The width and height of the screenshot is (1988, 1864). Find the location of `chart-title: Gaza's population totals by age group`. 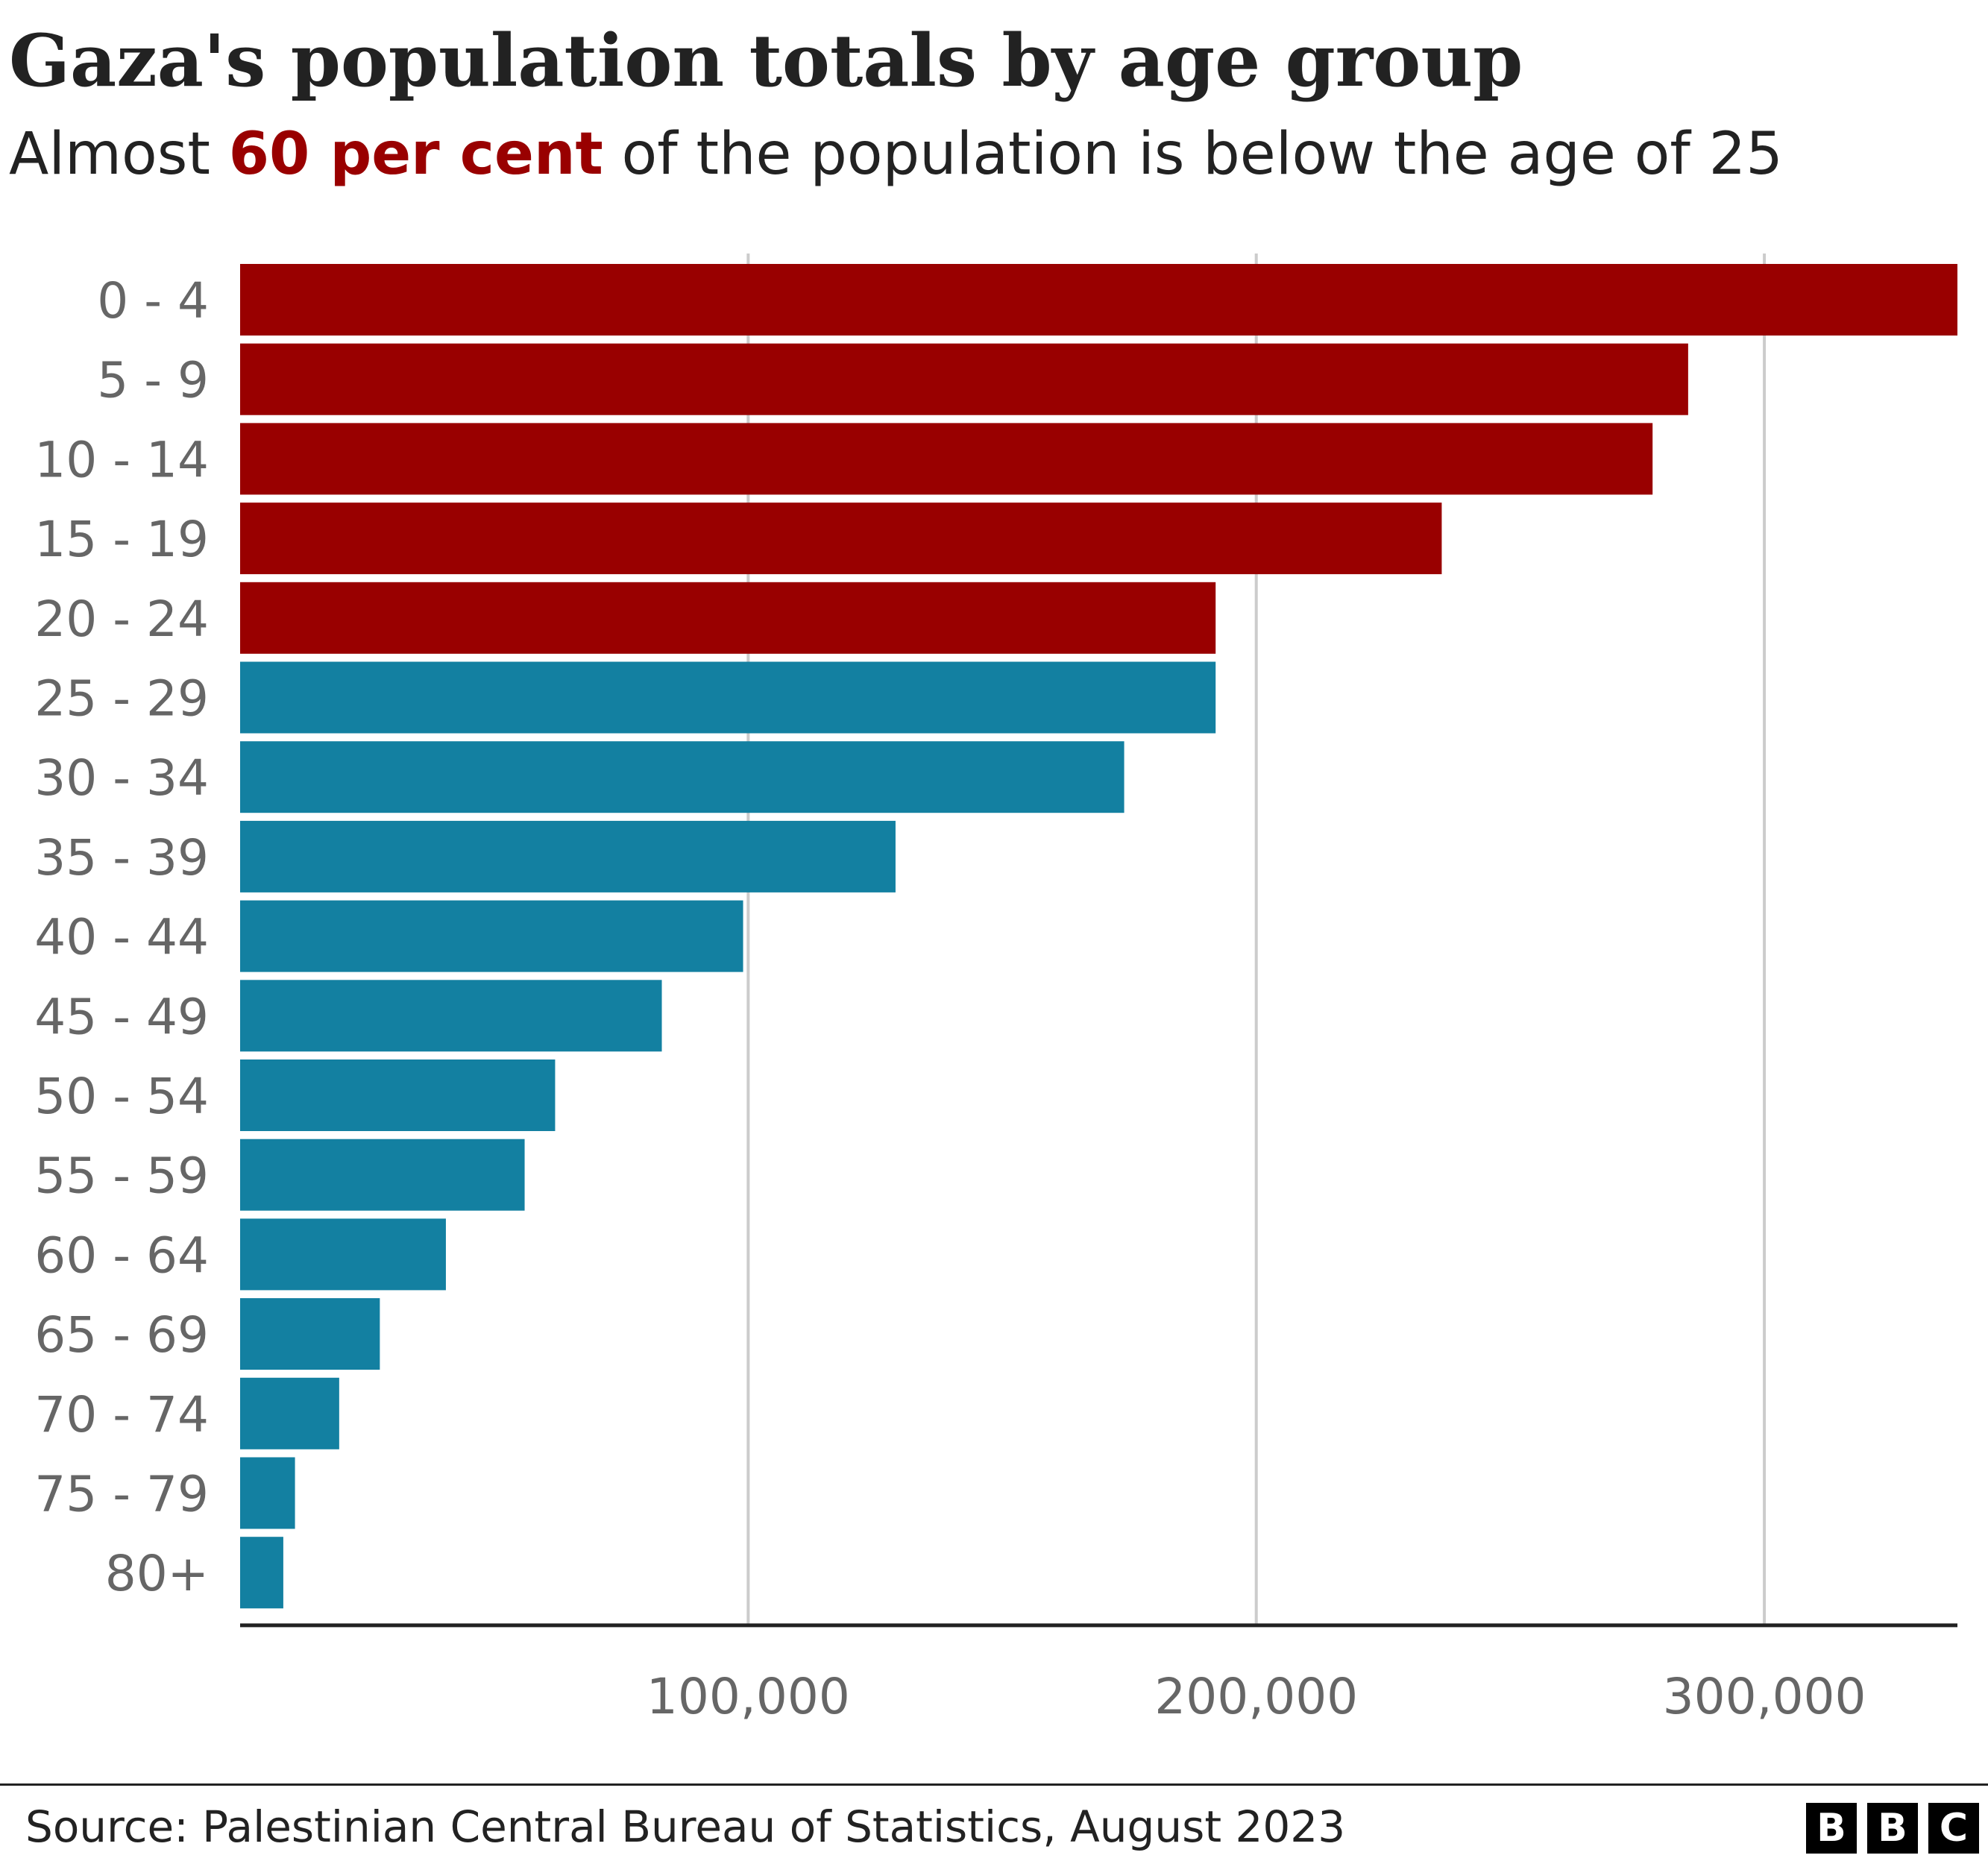

chart-title: Gaza's population totals by age group is located at coordinates (766, 61).